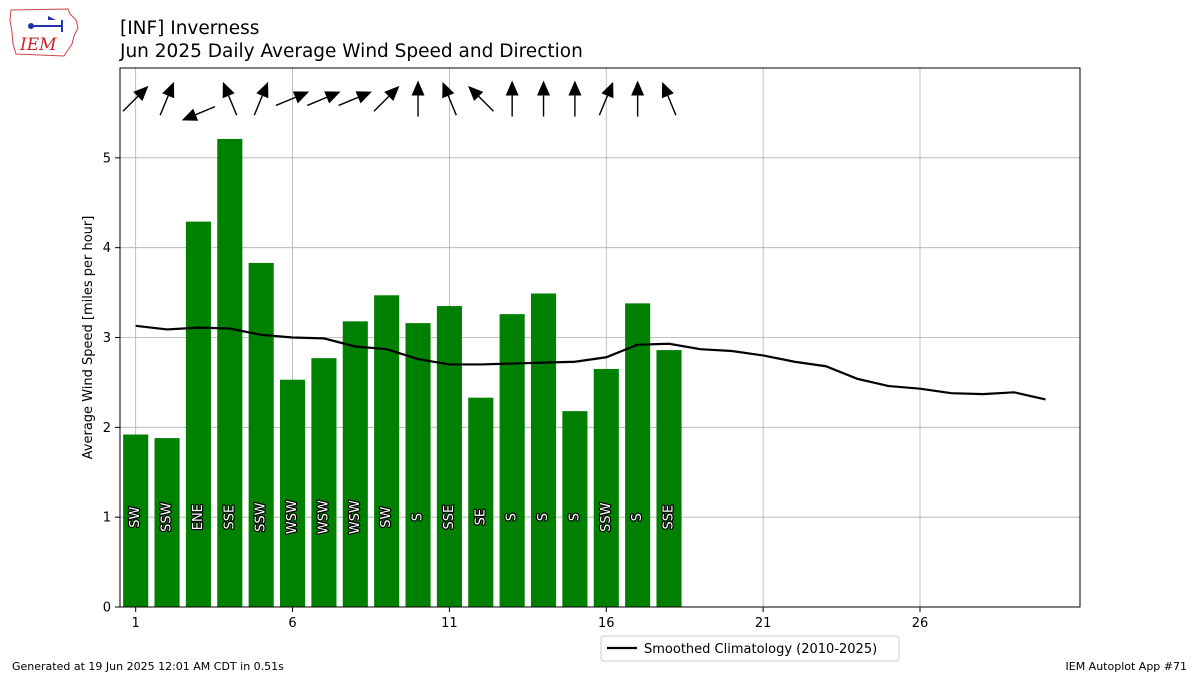  What do you see at coordinates (418, 517) in the screenshot?
I see `direction-label-day-10: S` at bounding box center [418, 517].